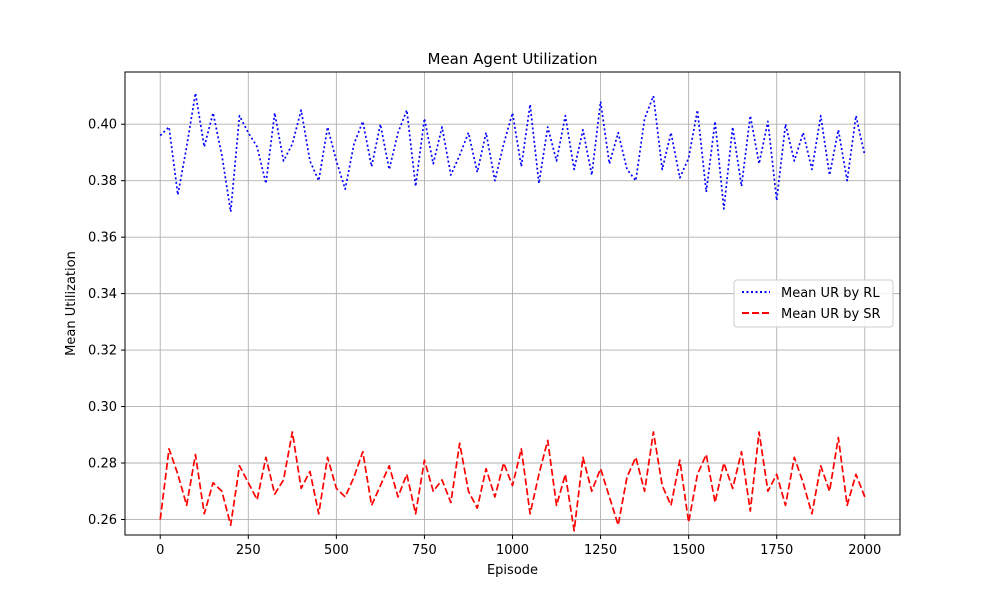 Image resolution: width=1000 pixels, height=600 pixels. I want to click on y-tick-label: 0.38, so click(102, 181).